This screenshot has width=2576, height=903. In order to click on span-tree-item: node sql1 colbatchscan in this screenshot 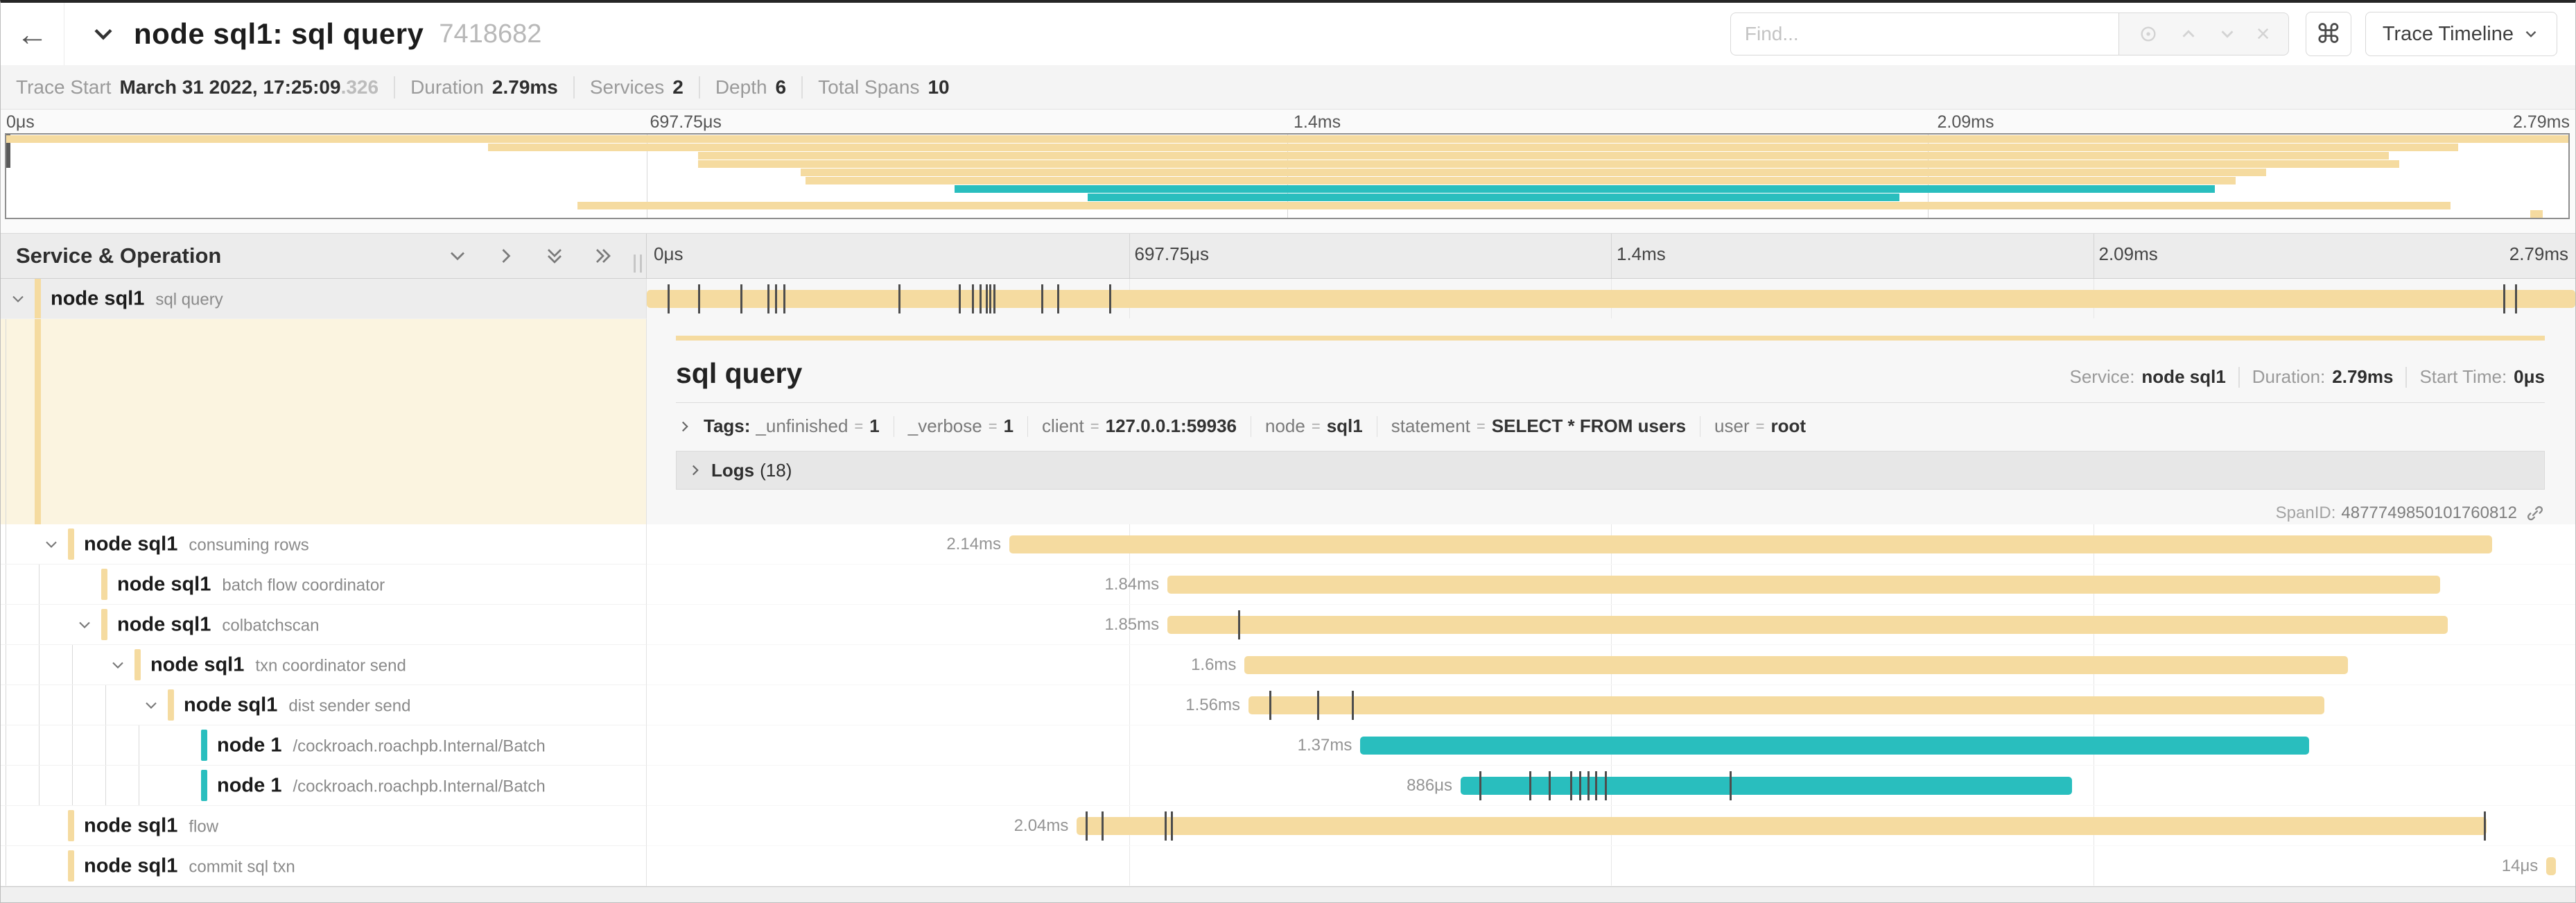, I will do `click(324, 625)`.